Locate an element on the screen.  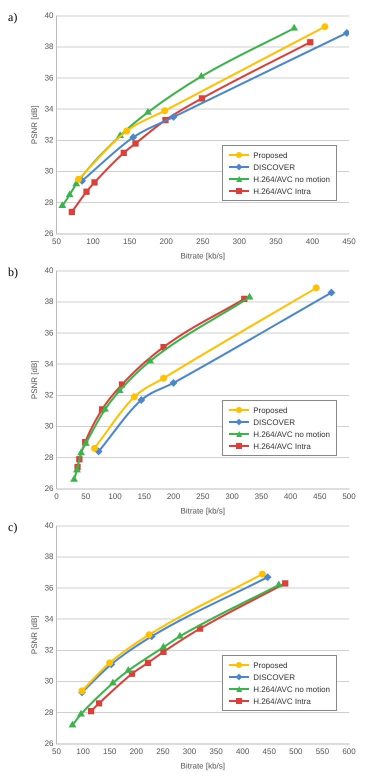
x-tick-label: 550 is located at coordinates (323, 751).